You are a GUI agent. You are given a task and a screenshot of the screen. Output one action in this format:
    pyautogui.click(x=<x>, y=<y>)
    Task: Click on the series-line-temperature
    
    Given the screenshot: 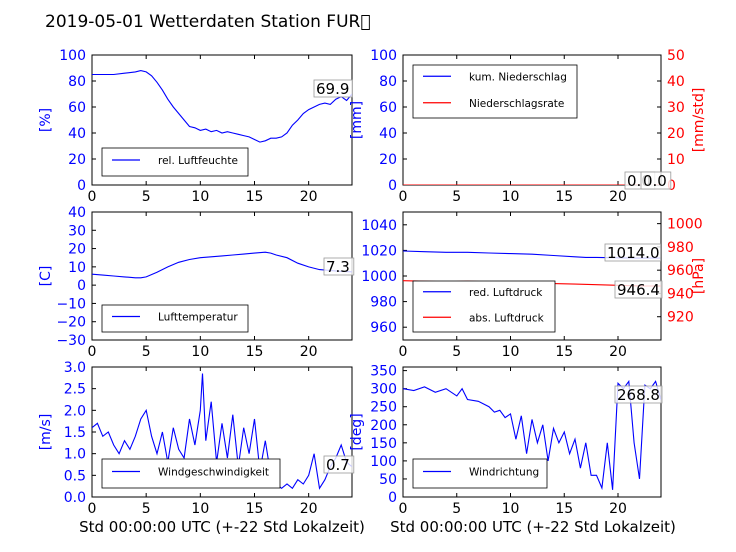 What is the action you would take?
    pyautogui.click(x=222, y=265)
    